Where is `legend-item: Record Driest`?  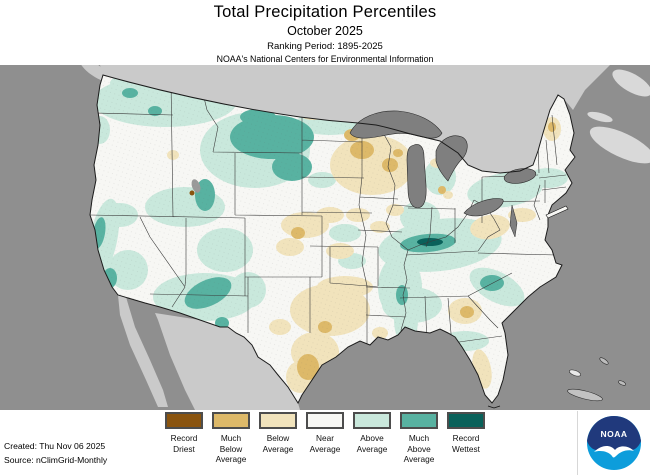
legend-item: Record Driest is located at coordinates (184, 438).